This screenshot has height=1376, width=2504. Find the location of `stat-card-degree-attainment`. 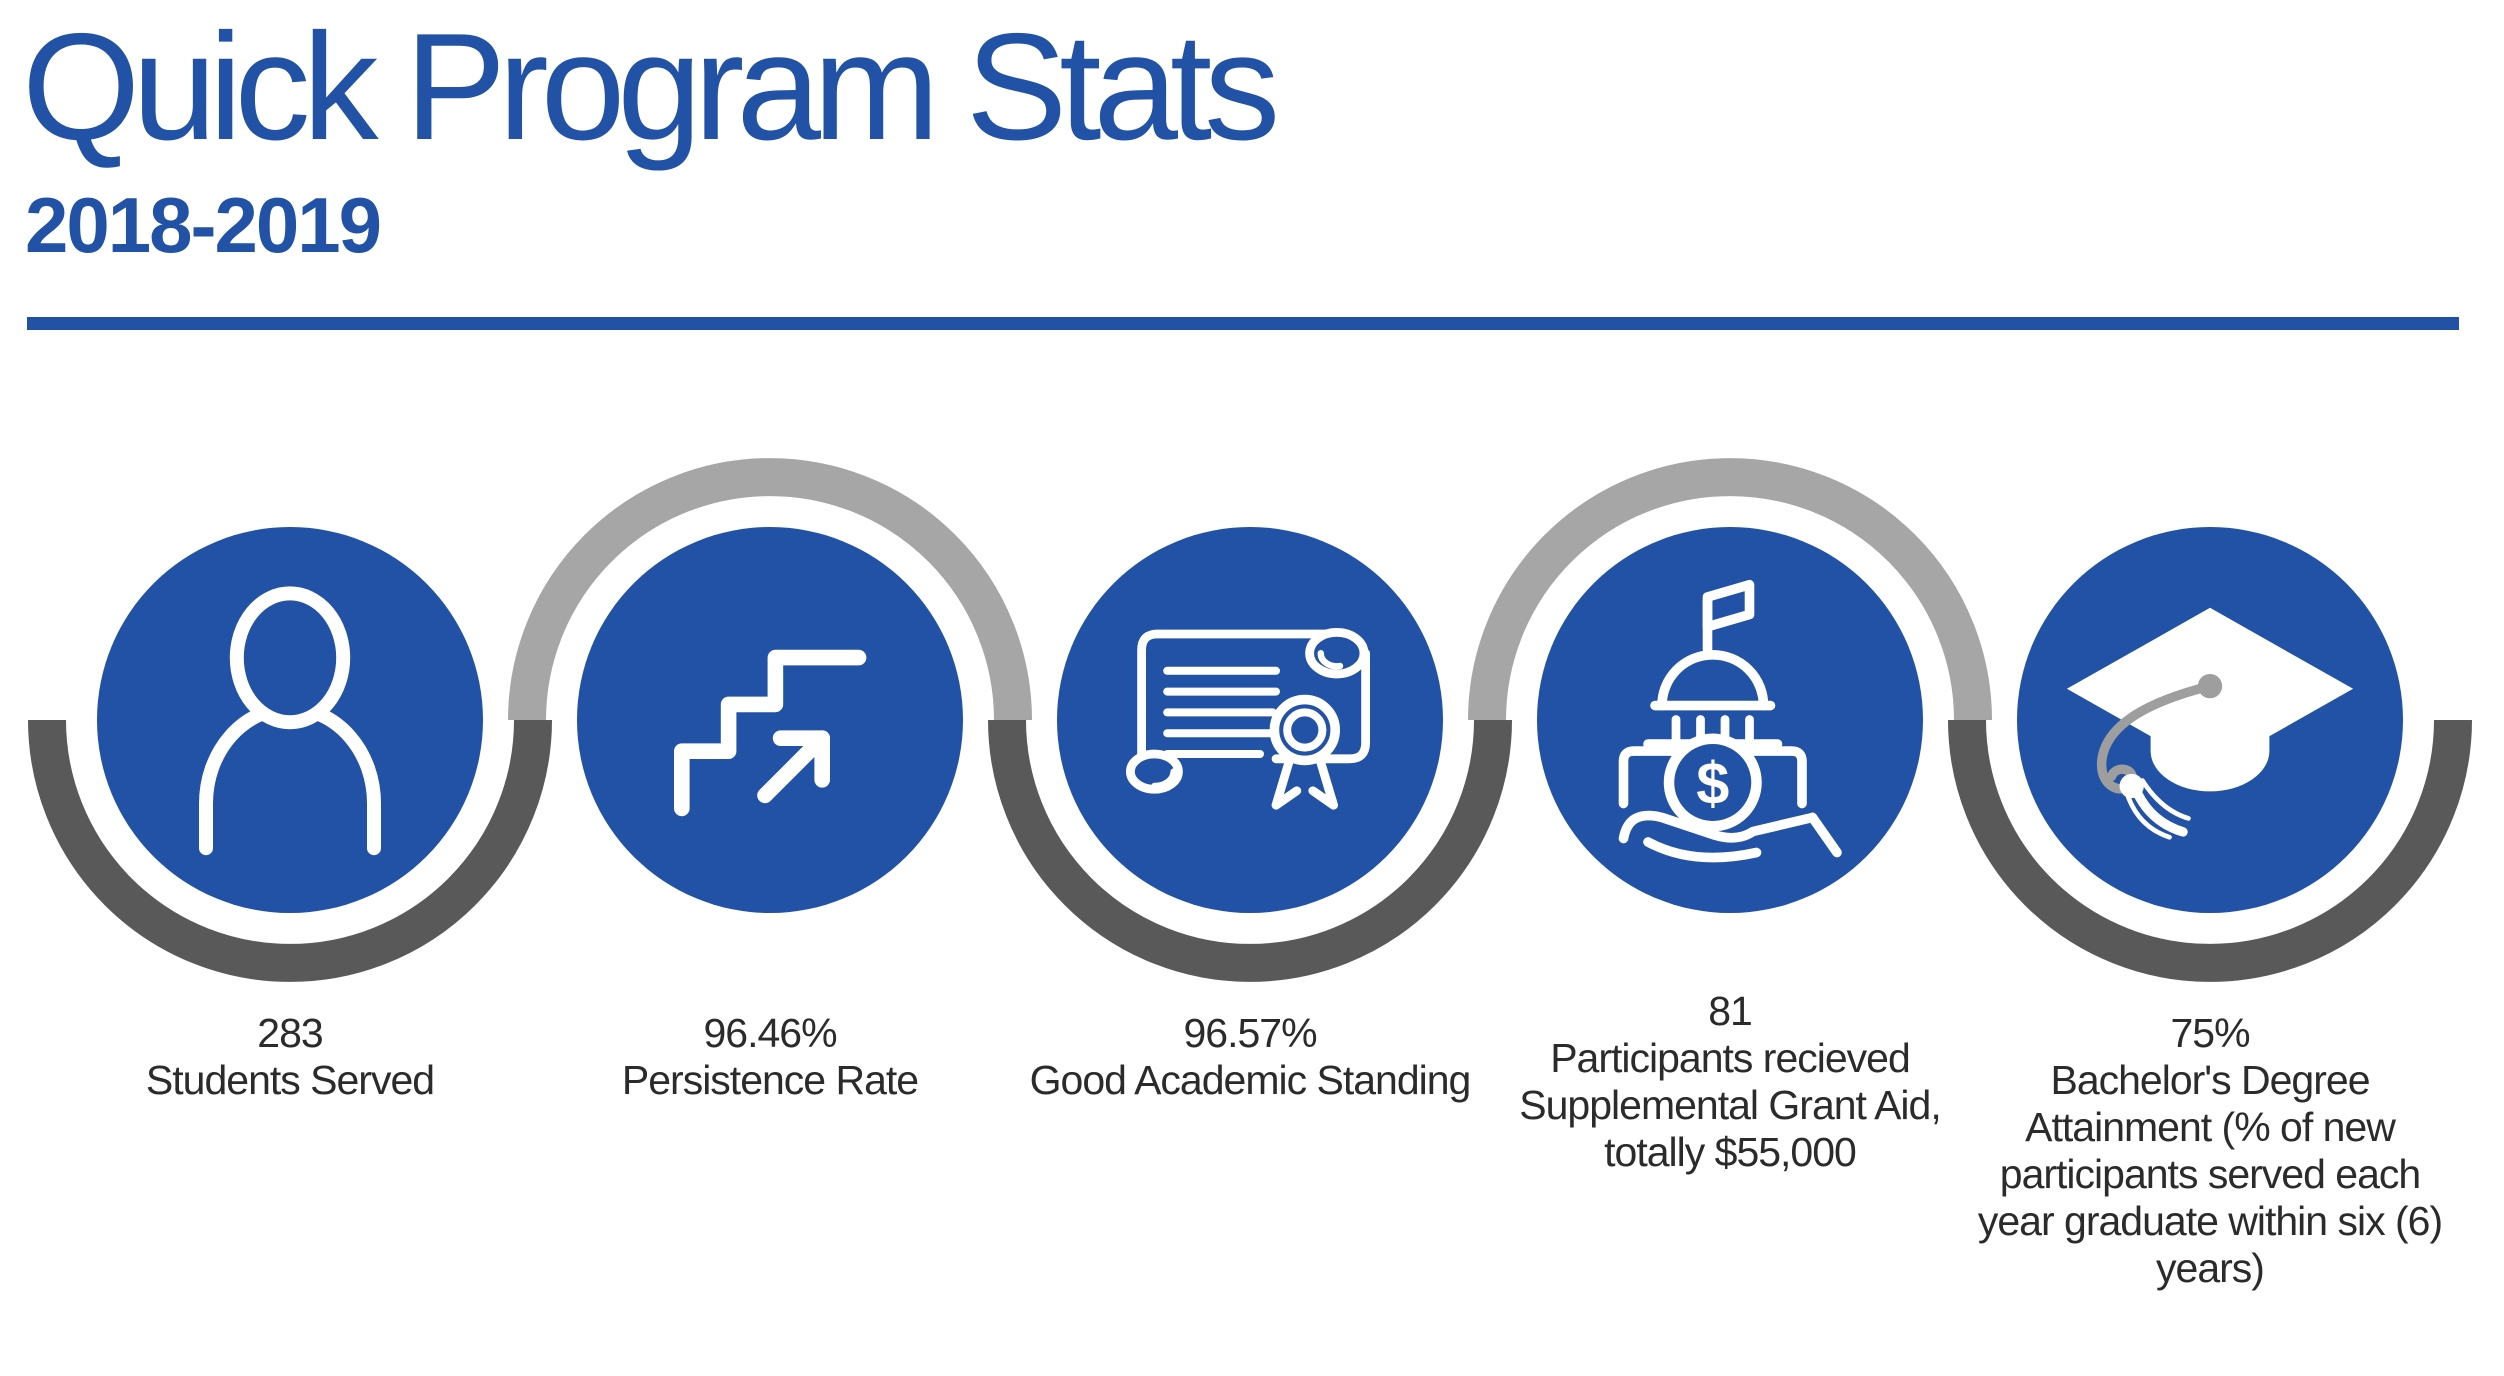

stat-card-degree-attainment is located at coordinates (2210, 720).